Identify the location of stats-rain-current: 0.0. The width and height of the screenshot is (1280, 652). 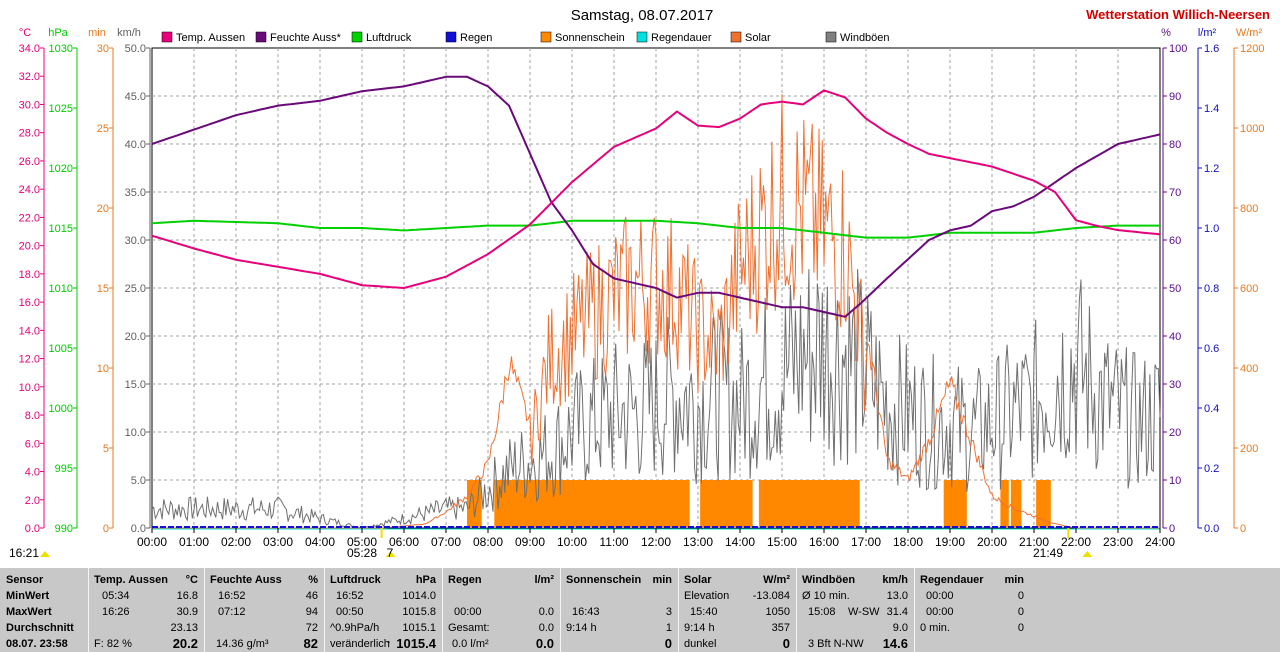
(544, 643).